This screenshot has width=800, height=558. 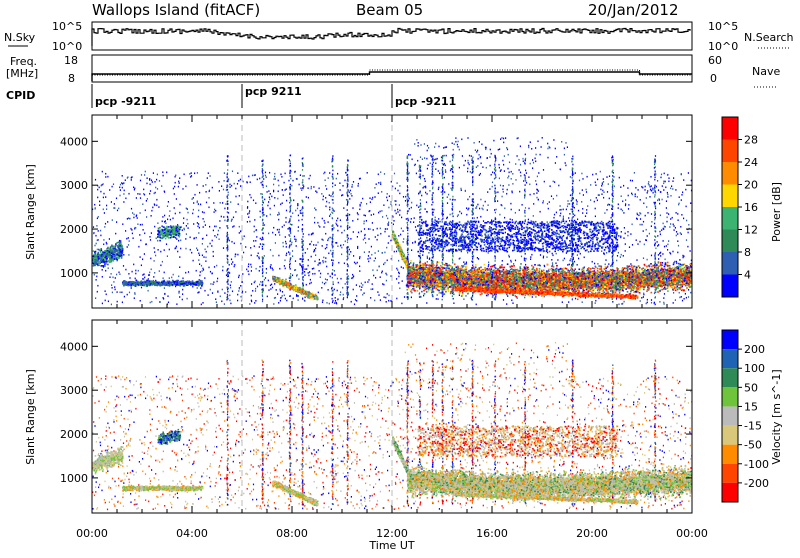 What do you see at coordinates (751, 230) in the screenshot?
I see `colorbar-tick-label: 12` at bounding box center [751, 230].